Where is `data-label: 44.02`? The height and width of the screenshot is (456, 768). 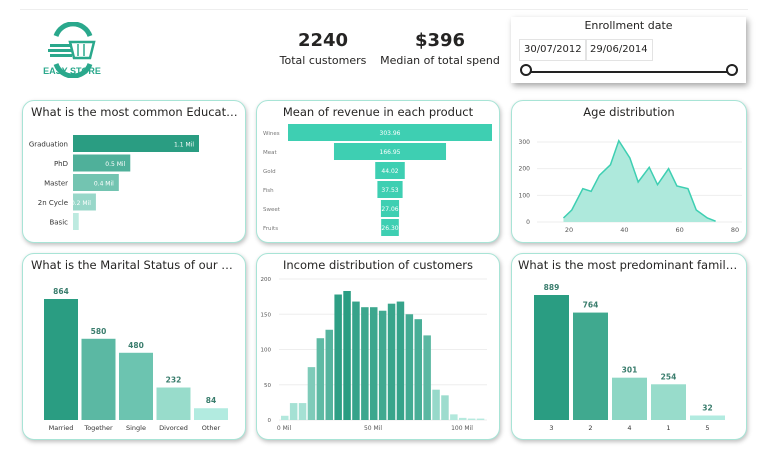 data-label: 44.02 is located at coordinates (389, 171).